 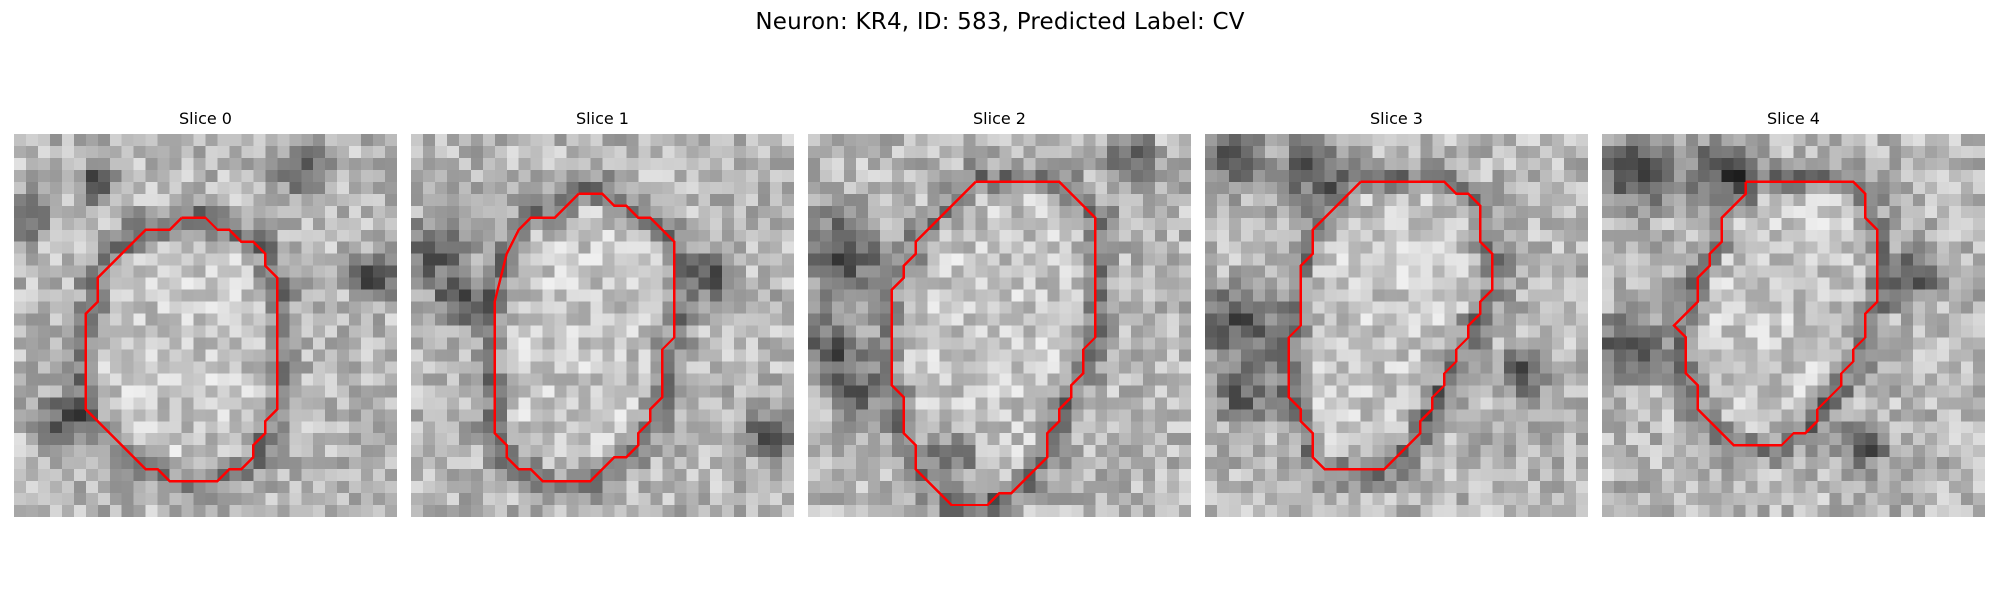 I want to click on slice-title-2: Slice 2, so click(x=999, y=118).